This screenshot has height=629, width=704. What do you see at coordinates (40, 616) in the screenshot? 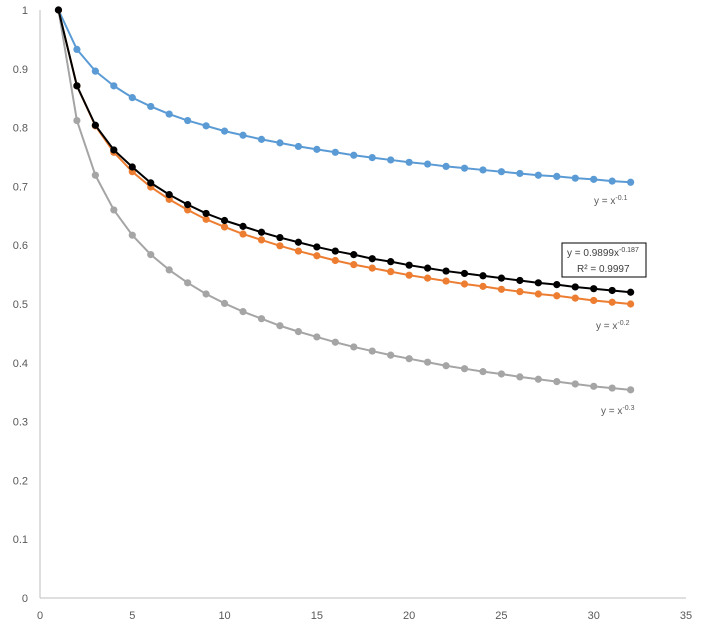
I see `x-tick-label: 0` at bounding box center [40, 616].